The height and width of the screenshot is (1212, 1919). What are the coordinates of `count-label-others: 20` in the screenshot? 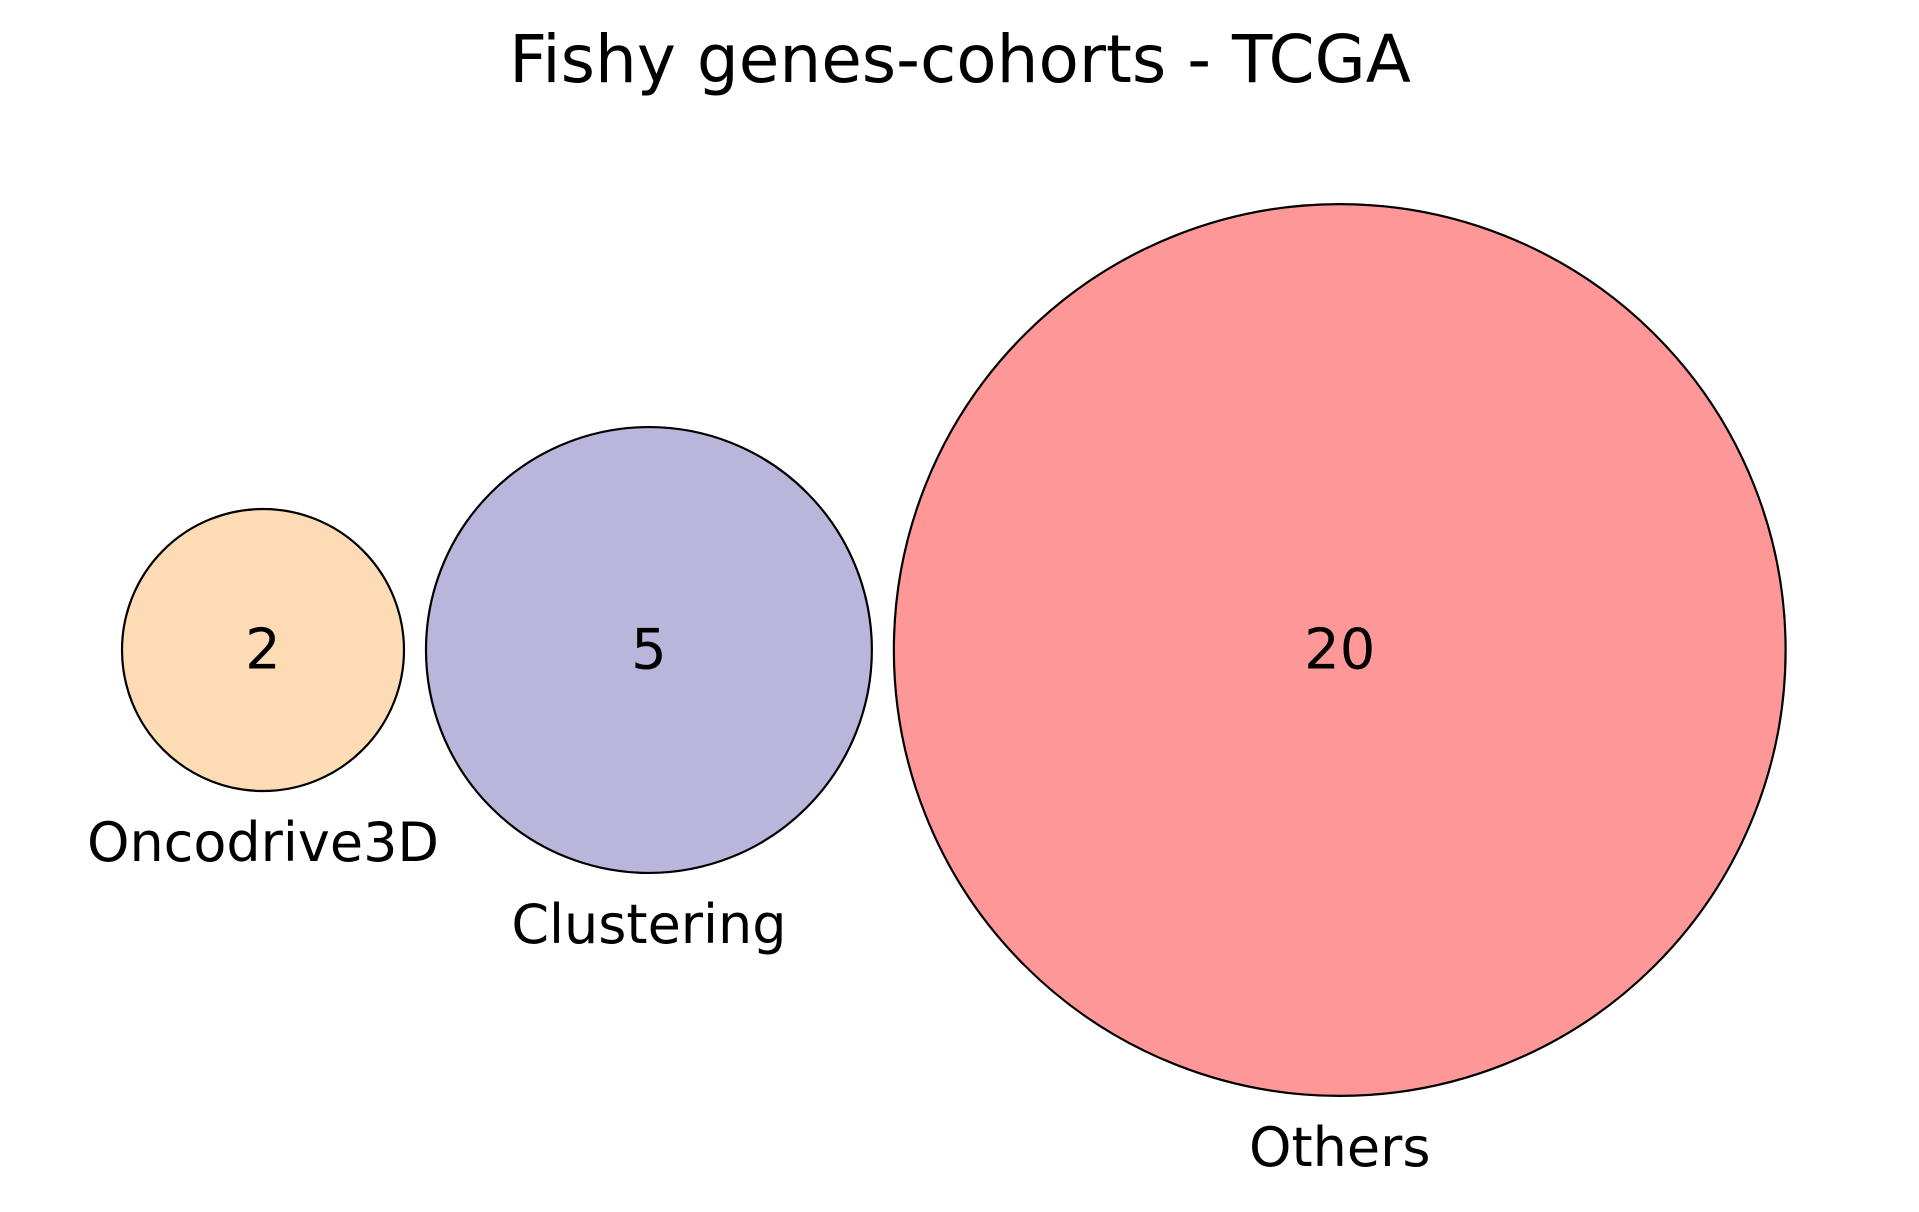 It's located at (1339, 650).